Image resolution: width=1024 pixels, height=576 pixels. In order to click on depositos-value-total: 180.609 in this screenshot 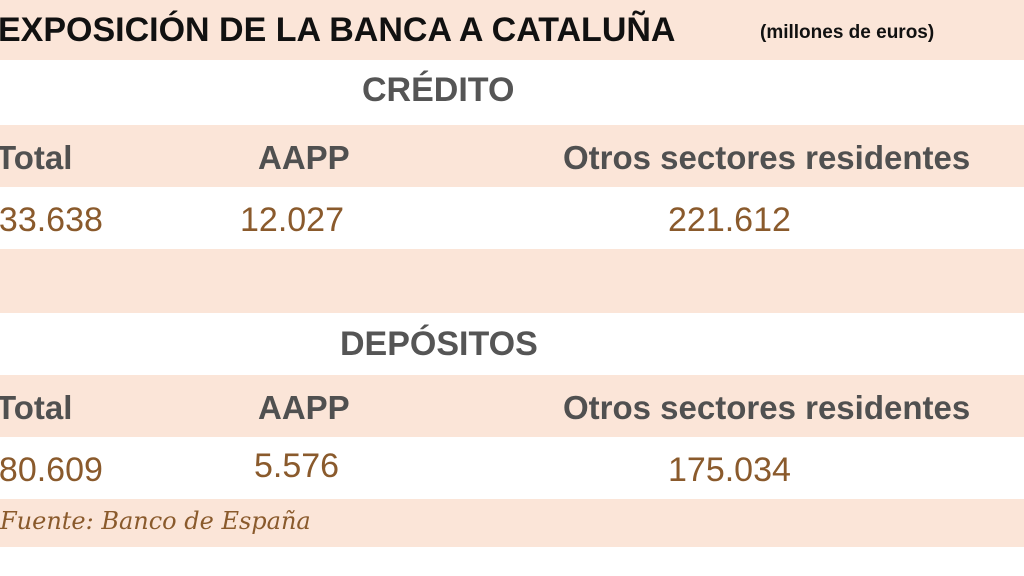, I will do `click(51, 470)`.